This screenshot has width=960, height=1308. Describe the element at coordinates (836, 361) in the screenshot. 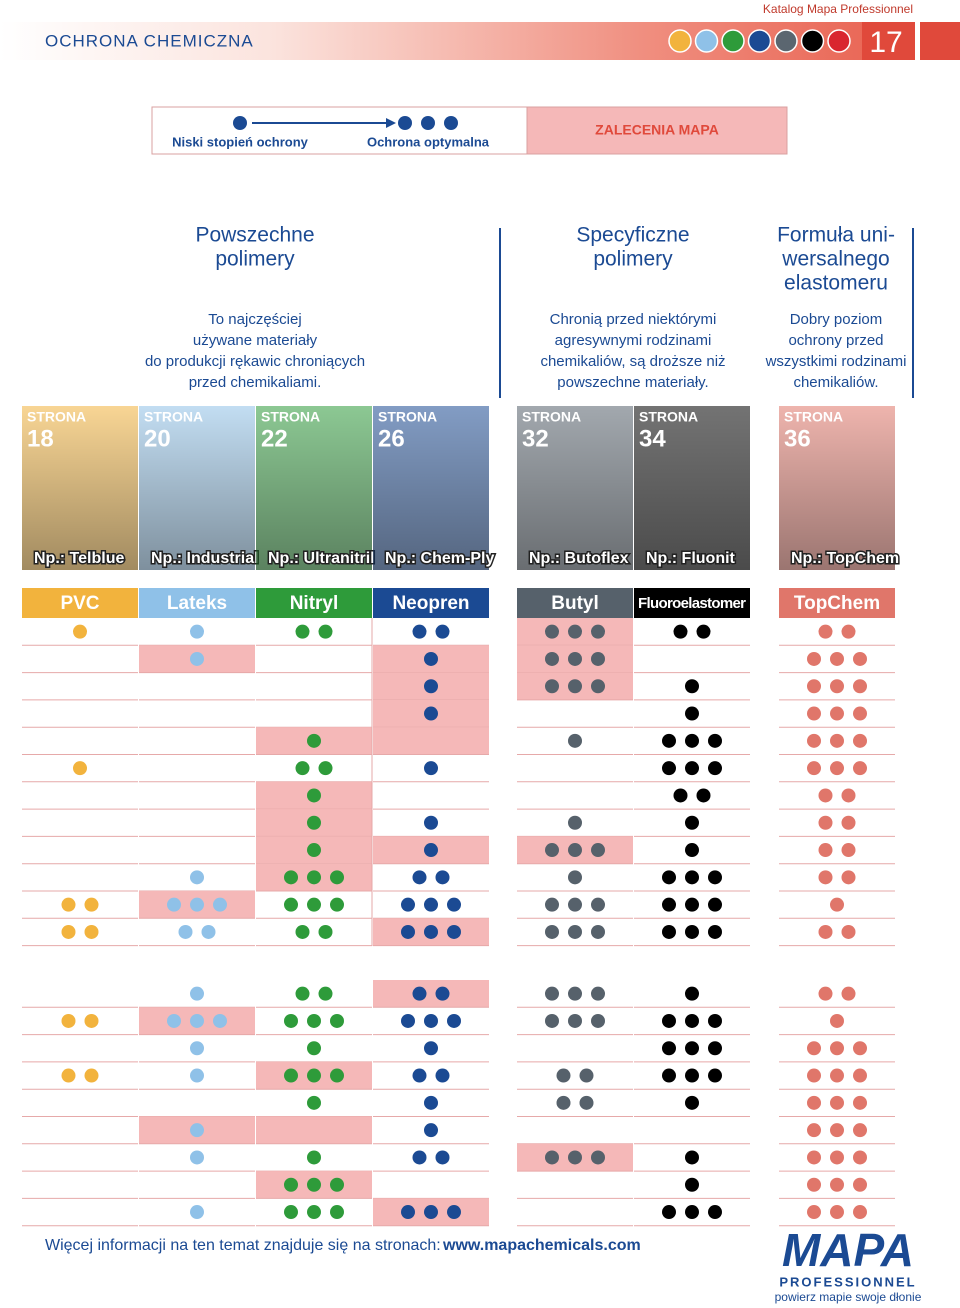

I see `group-description: wszystkimi rodzinami` at that location.